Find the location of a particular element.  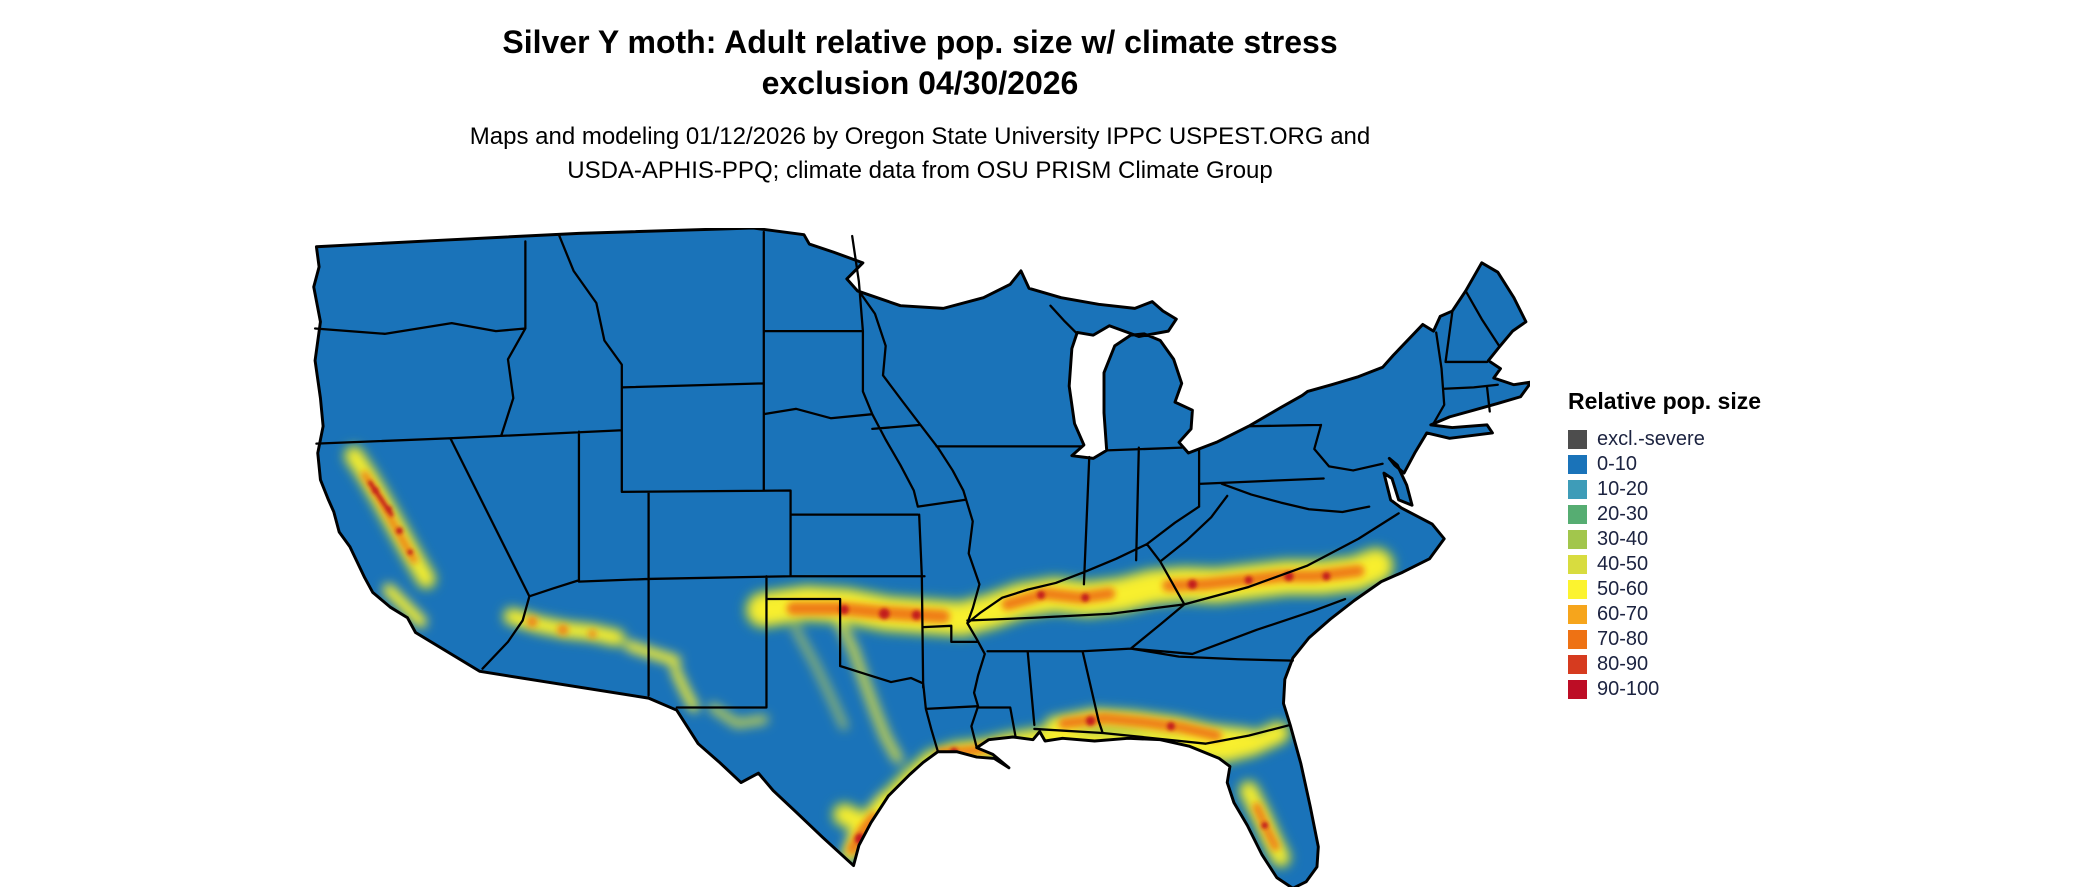

legend-row: 0-10 is located at coordinates (1664, 464).